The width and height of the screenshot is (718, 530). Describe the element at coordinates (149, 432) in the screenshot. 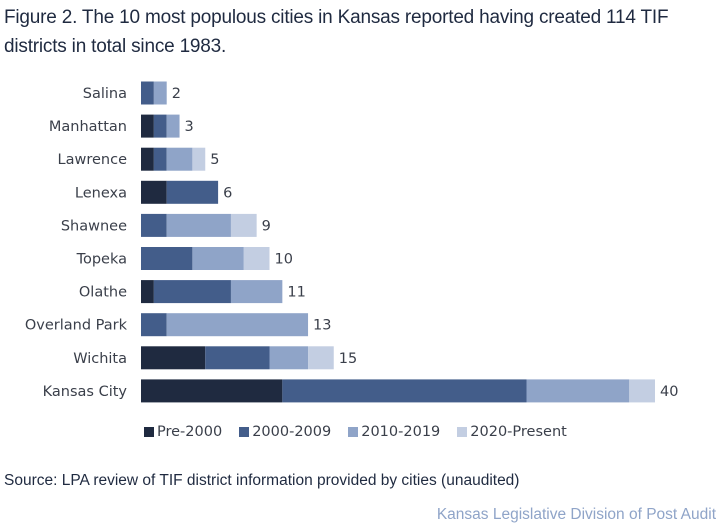

I see `legend-swatch-pre-2000` at that location.